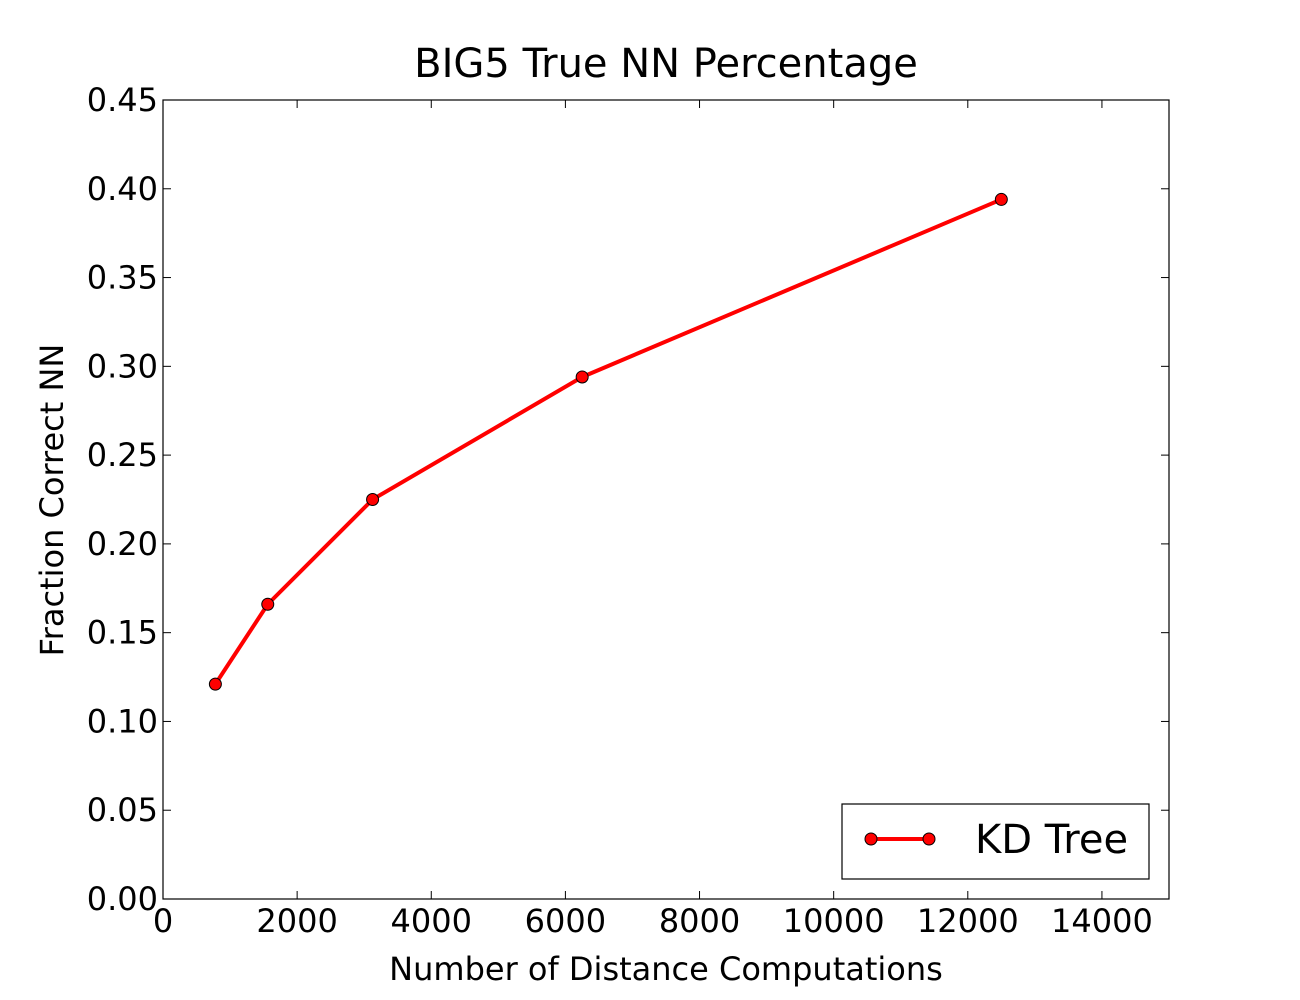 The height and width of the screenshot is (1000, 1300). Describe the element at coordinates (968, 921) in the screenshot. I see `x-tick-label: 12000` at that location.